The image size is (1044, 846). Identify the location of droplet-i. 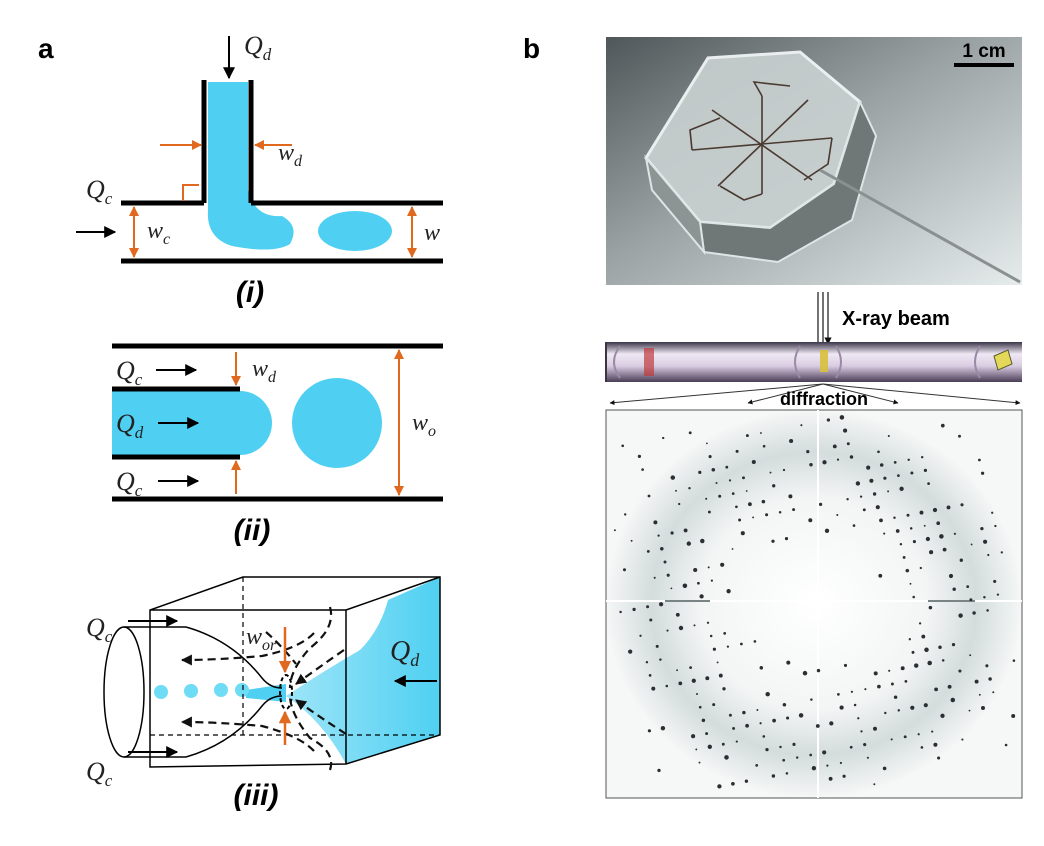
(355, 231).